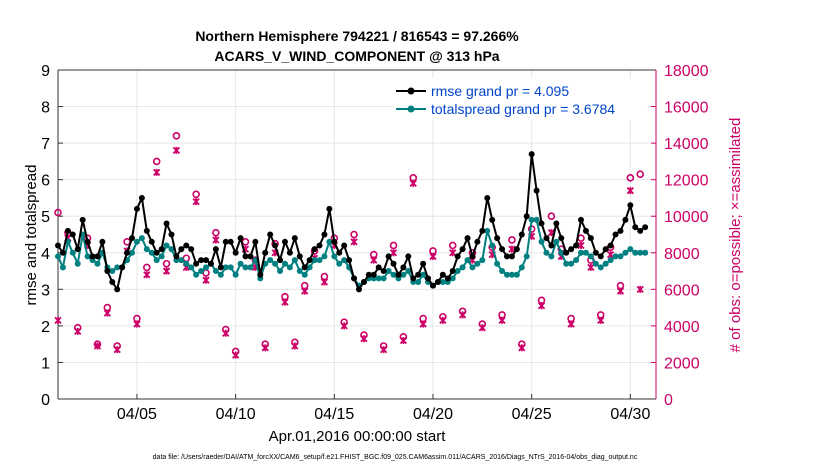 Image resolution: width=830 pixels, height=470 pixels. What do you see at coordinates (45, 254) in the screenshot?
I see `y-left-tick-label: 4` at bounding box center [45, 254].